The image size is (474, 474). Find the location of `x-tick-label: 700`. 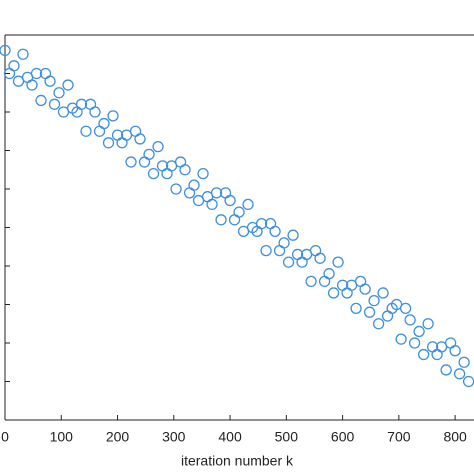

x-tick-label: 700 is located at coordinates (399, 437).